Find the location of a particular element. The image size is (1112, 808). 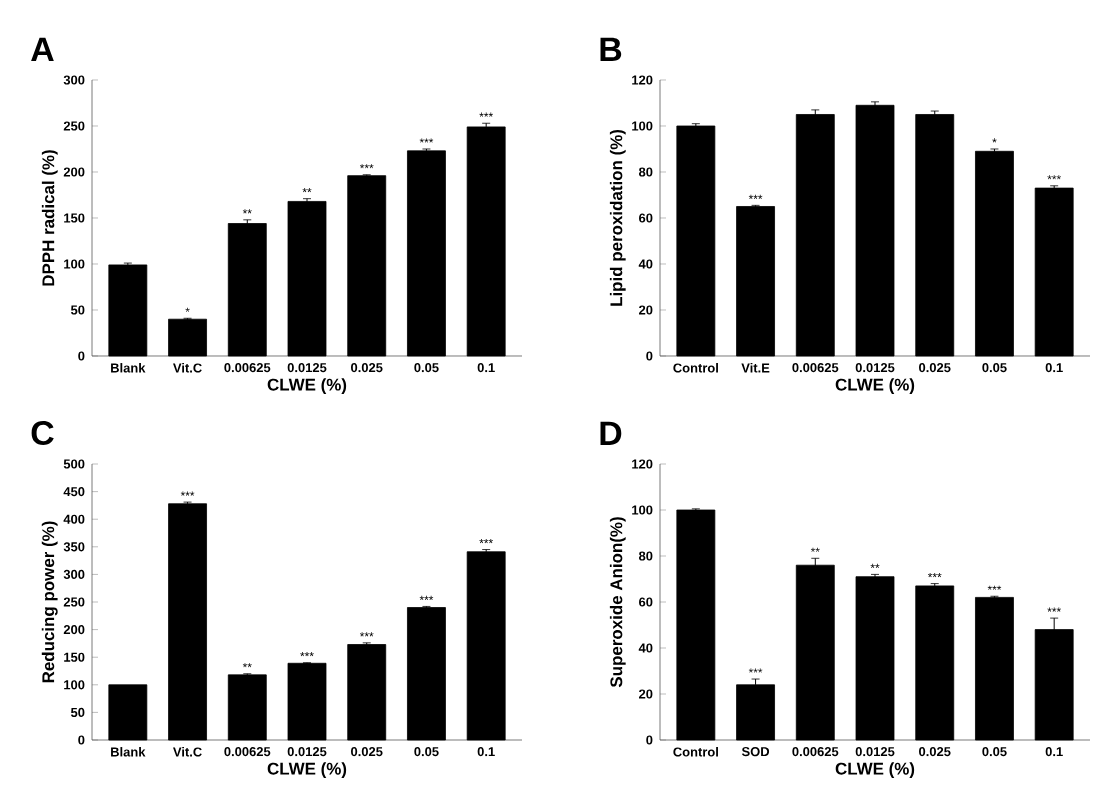

chart-title: B is located at coordinates (611, 49).